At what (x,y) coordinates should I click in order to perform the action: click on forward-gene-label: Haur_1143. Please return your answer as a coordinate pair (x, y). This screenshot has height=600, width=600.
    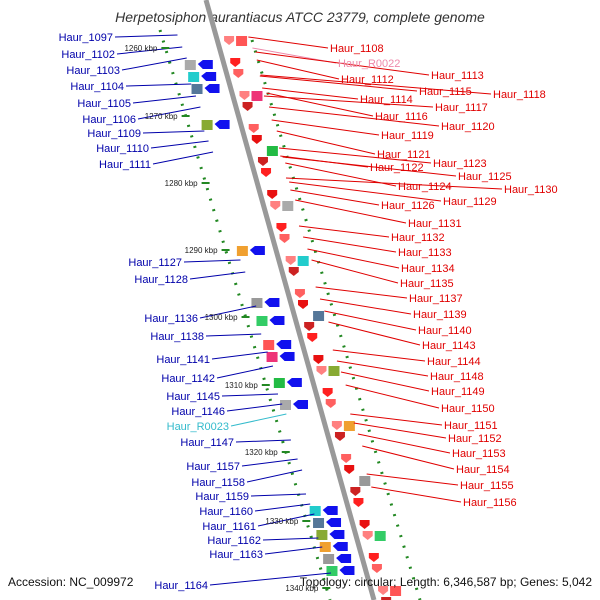
    Looking at the image, I should click on (449, 346).